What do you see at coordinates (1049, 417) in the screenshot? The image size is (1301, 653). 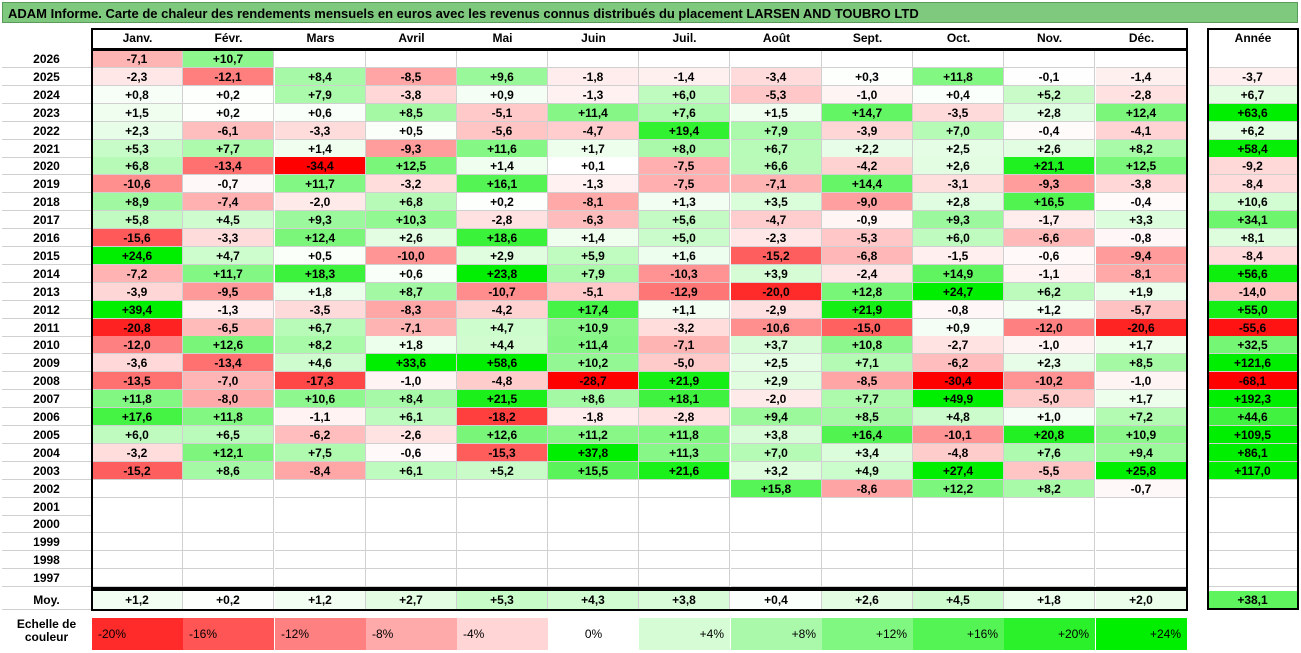 I see `heatmap-cell: +1,0` at bounding box center [1049, 417].